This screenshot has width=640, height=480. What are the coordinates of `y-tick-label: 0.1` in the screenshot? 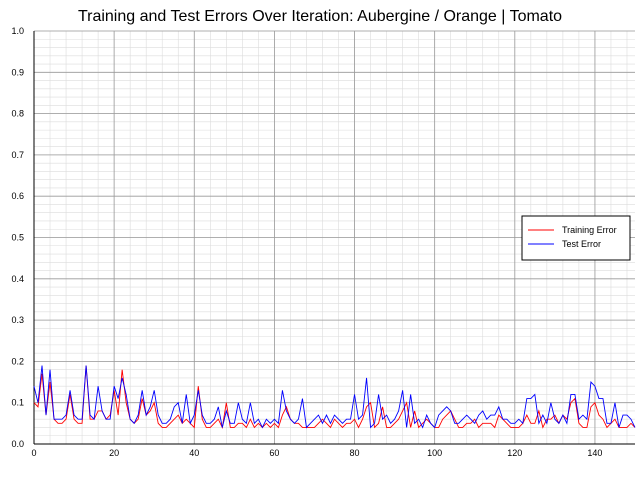 It's located at (17, 403).